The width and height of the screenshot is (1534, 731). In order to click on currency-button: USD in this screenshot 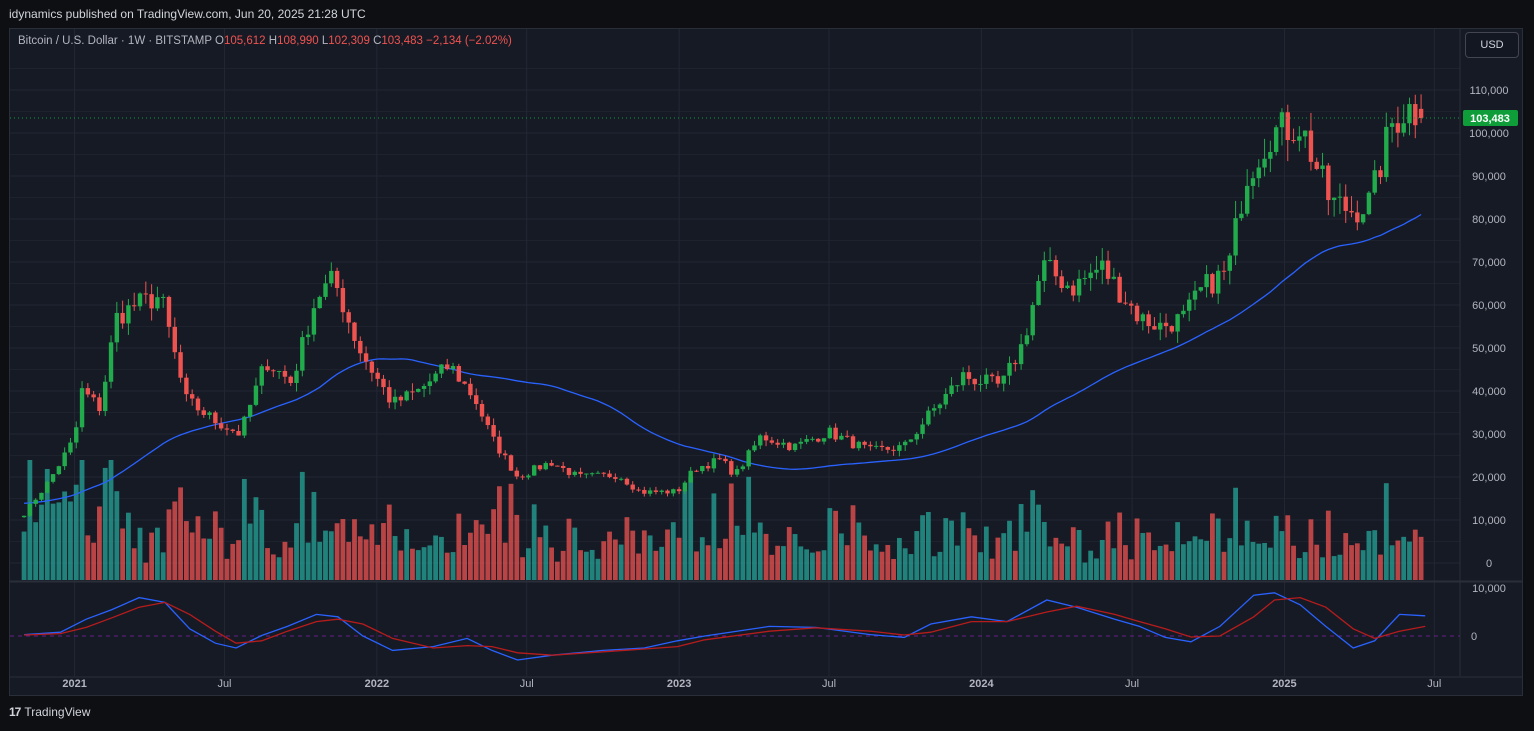, I will do `click(1492, 45)`.